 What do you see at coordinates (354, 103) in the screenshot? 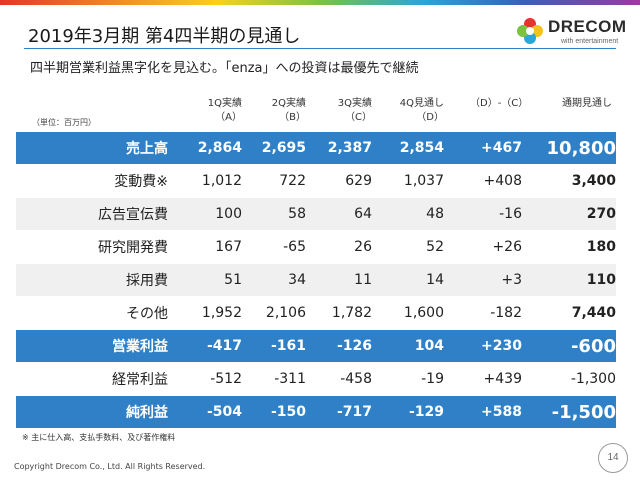
I see `column-header-line1: 3Q実績` at bounding box center [354, 103].